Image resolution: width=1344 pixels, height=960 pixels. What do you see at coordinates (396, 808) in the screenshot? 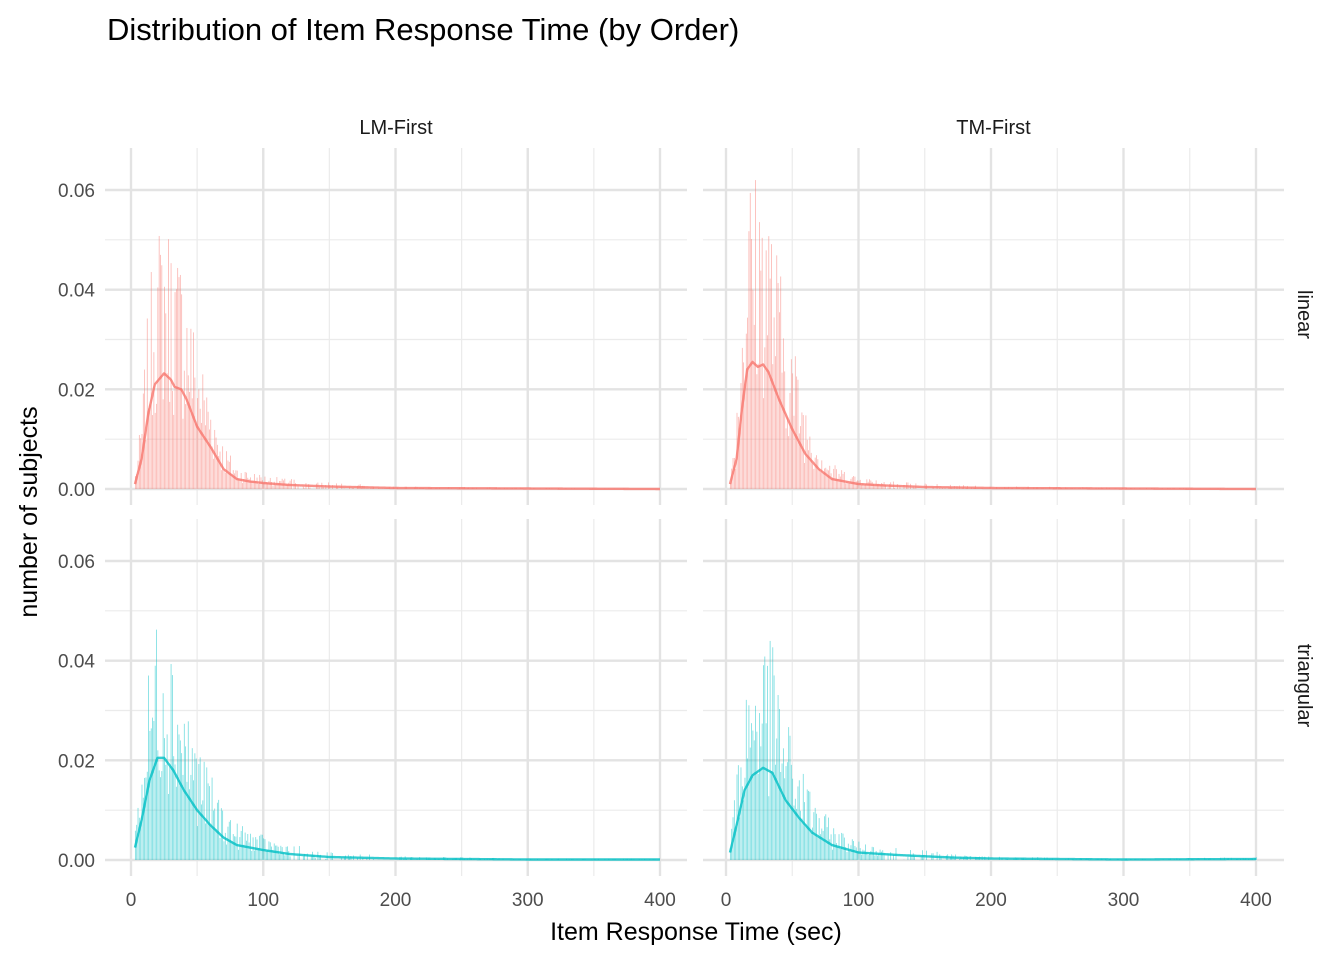
I see `density-curve` at bounding box center [396, 808].